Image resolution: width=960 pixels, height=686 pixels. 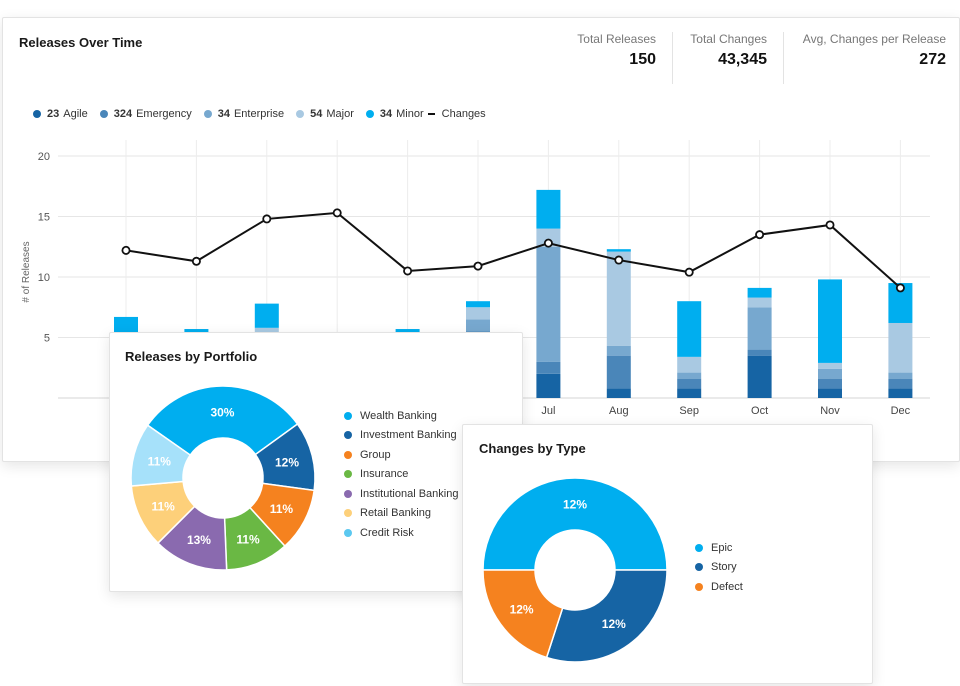 I want to click on legend-item-insurance: Insurance, so click(x=401, y=475).